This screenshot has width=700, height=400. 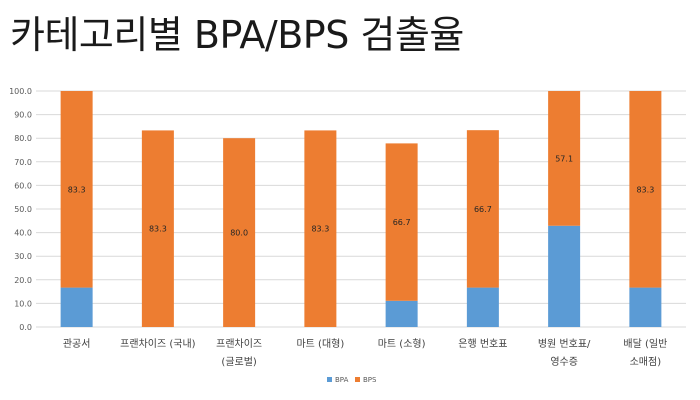 I want to click on data-label-bps: 80.0, so click(x=239, y=233).